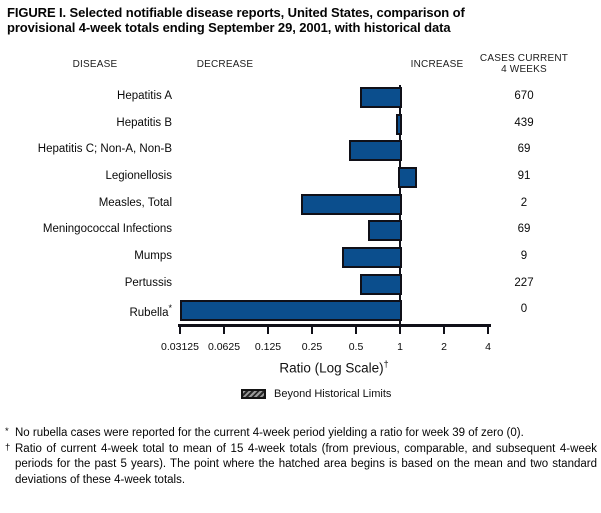  I want to click on column-header-disease: DISEASE, so click(95, 64).